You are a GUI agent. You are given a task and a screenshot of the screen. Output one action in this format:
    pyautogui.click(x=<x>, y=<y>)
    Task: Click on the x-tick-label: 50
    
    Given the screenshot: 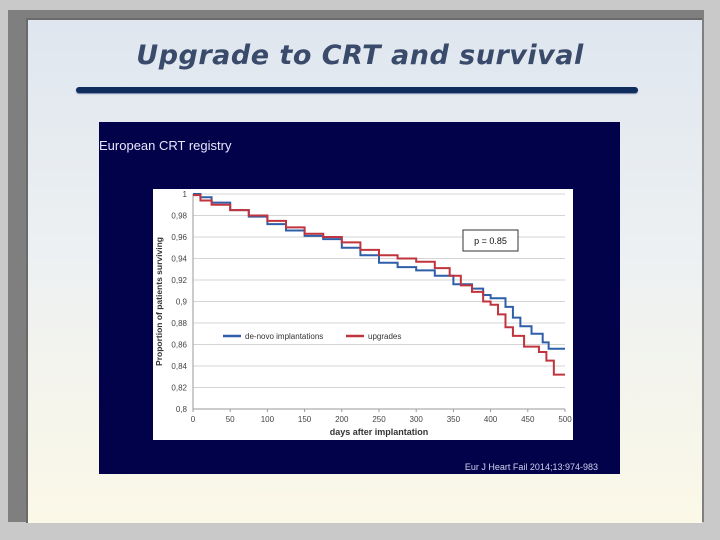 What is the action you would take?
    pyautogui.click(x=230, y=419)
    